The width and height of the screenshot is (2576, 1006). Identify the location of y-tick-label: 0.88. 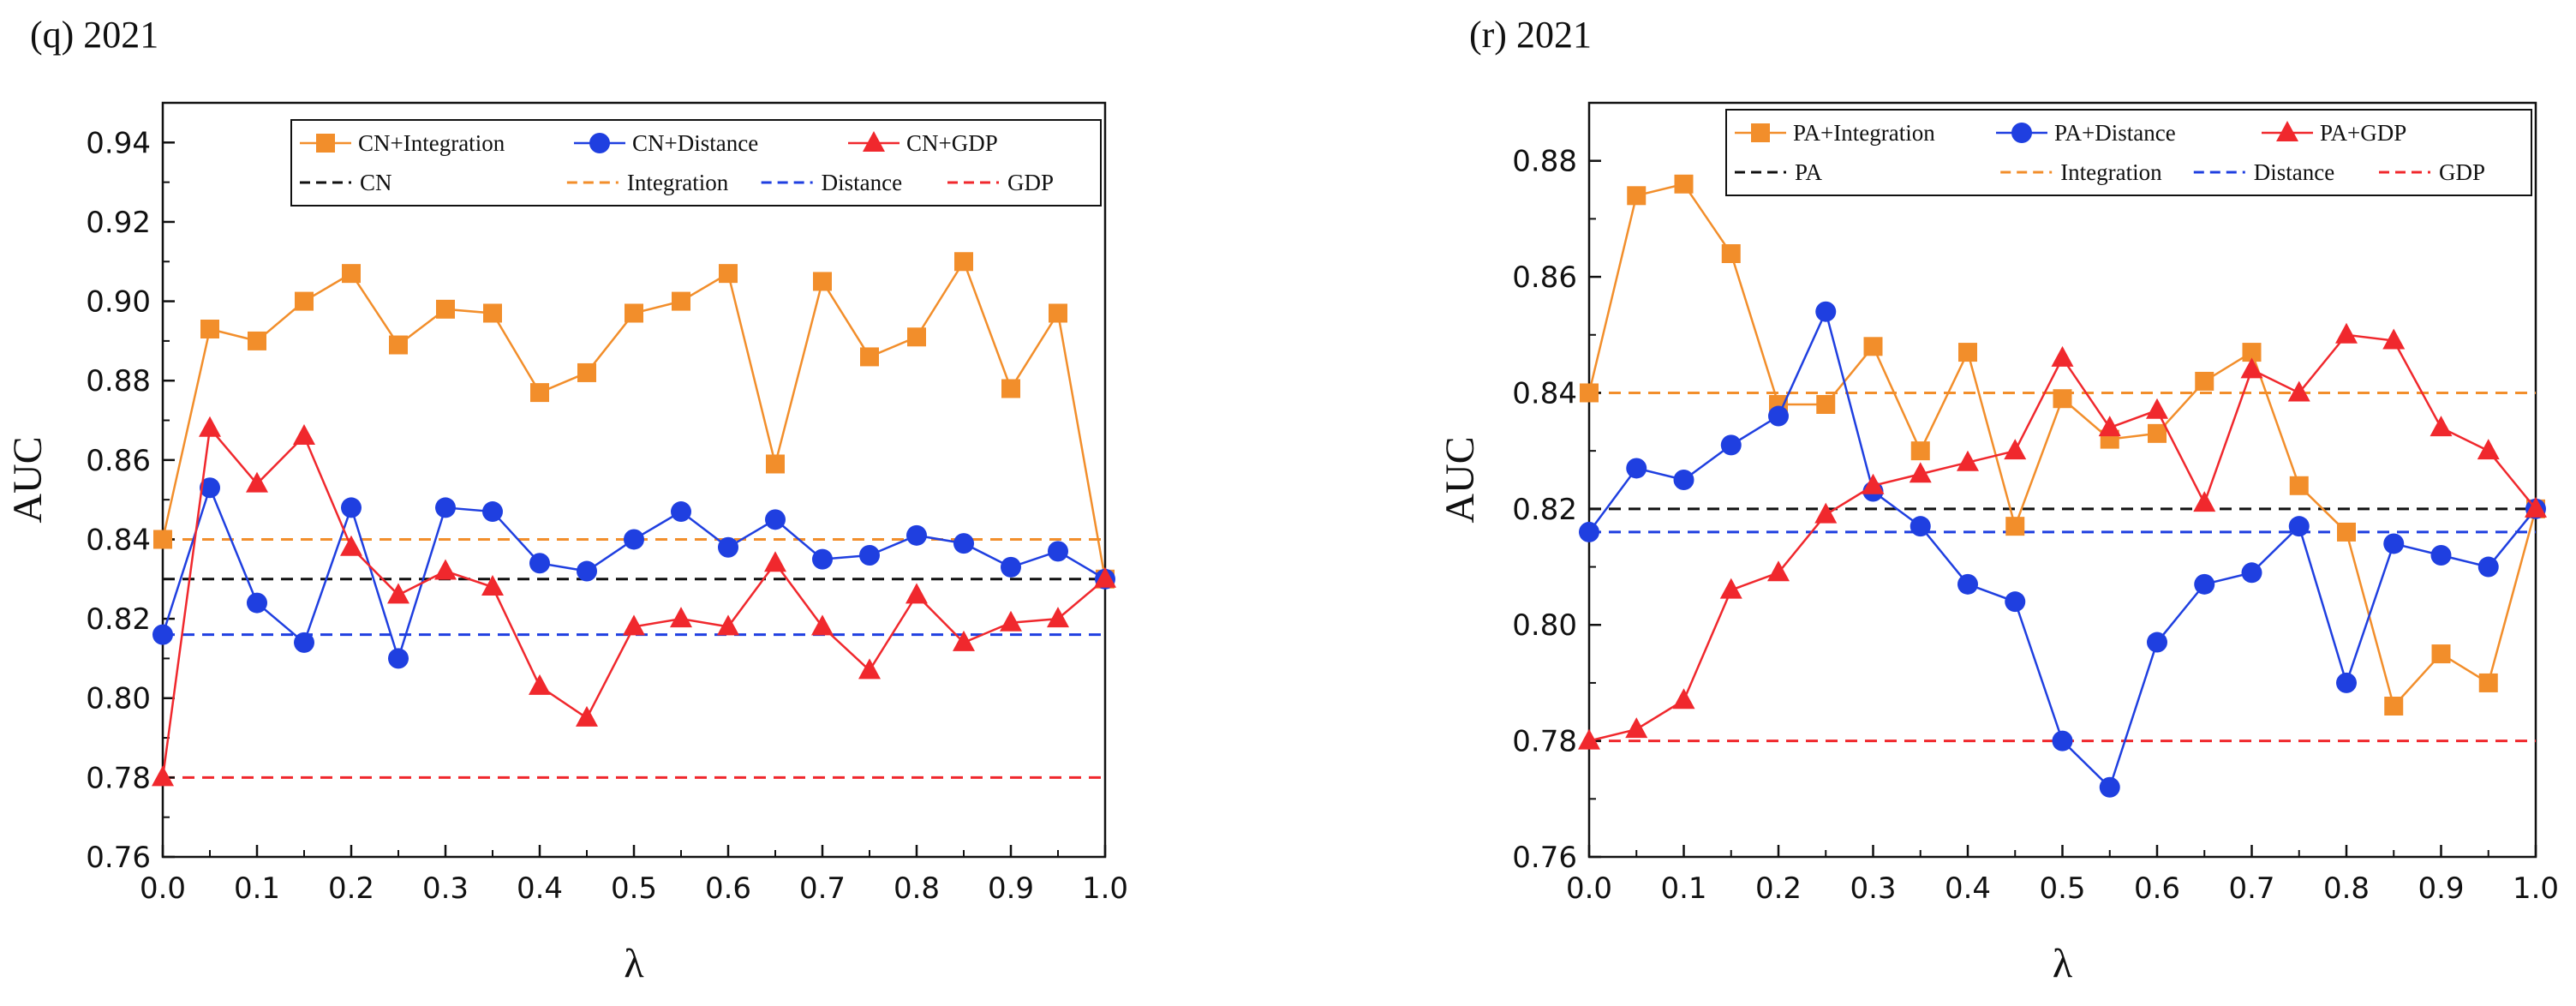
(118, 381).